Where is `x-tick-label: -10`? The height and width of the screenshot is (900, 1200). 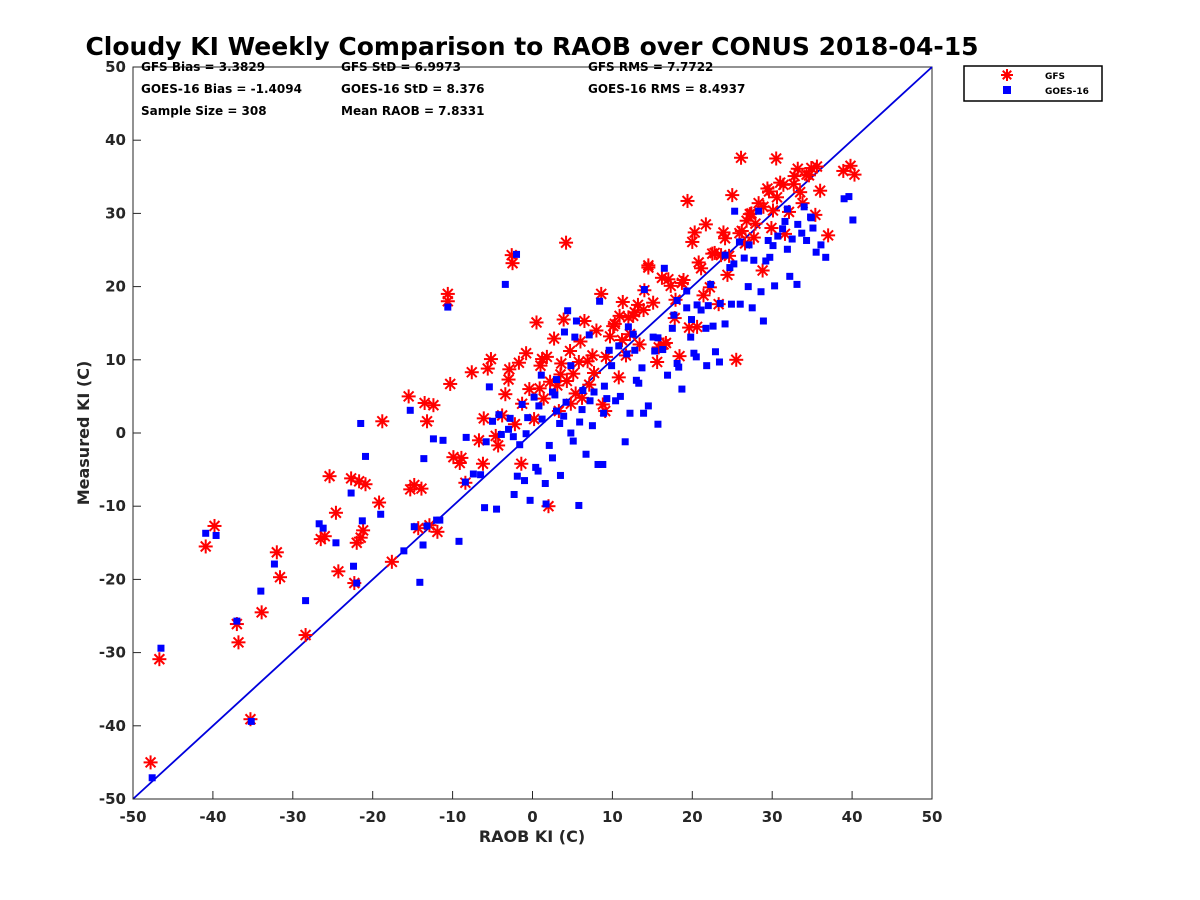
x-tick-label: -10 is located at coordinates (452, 817).